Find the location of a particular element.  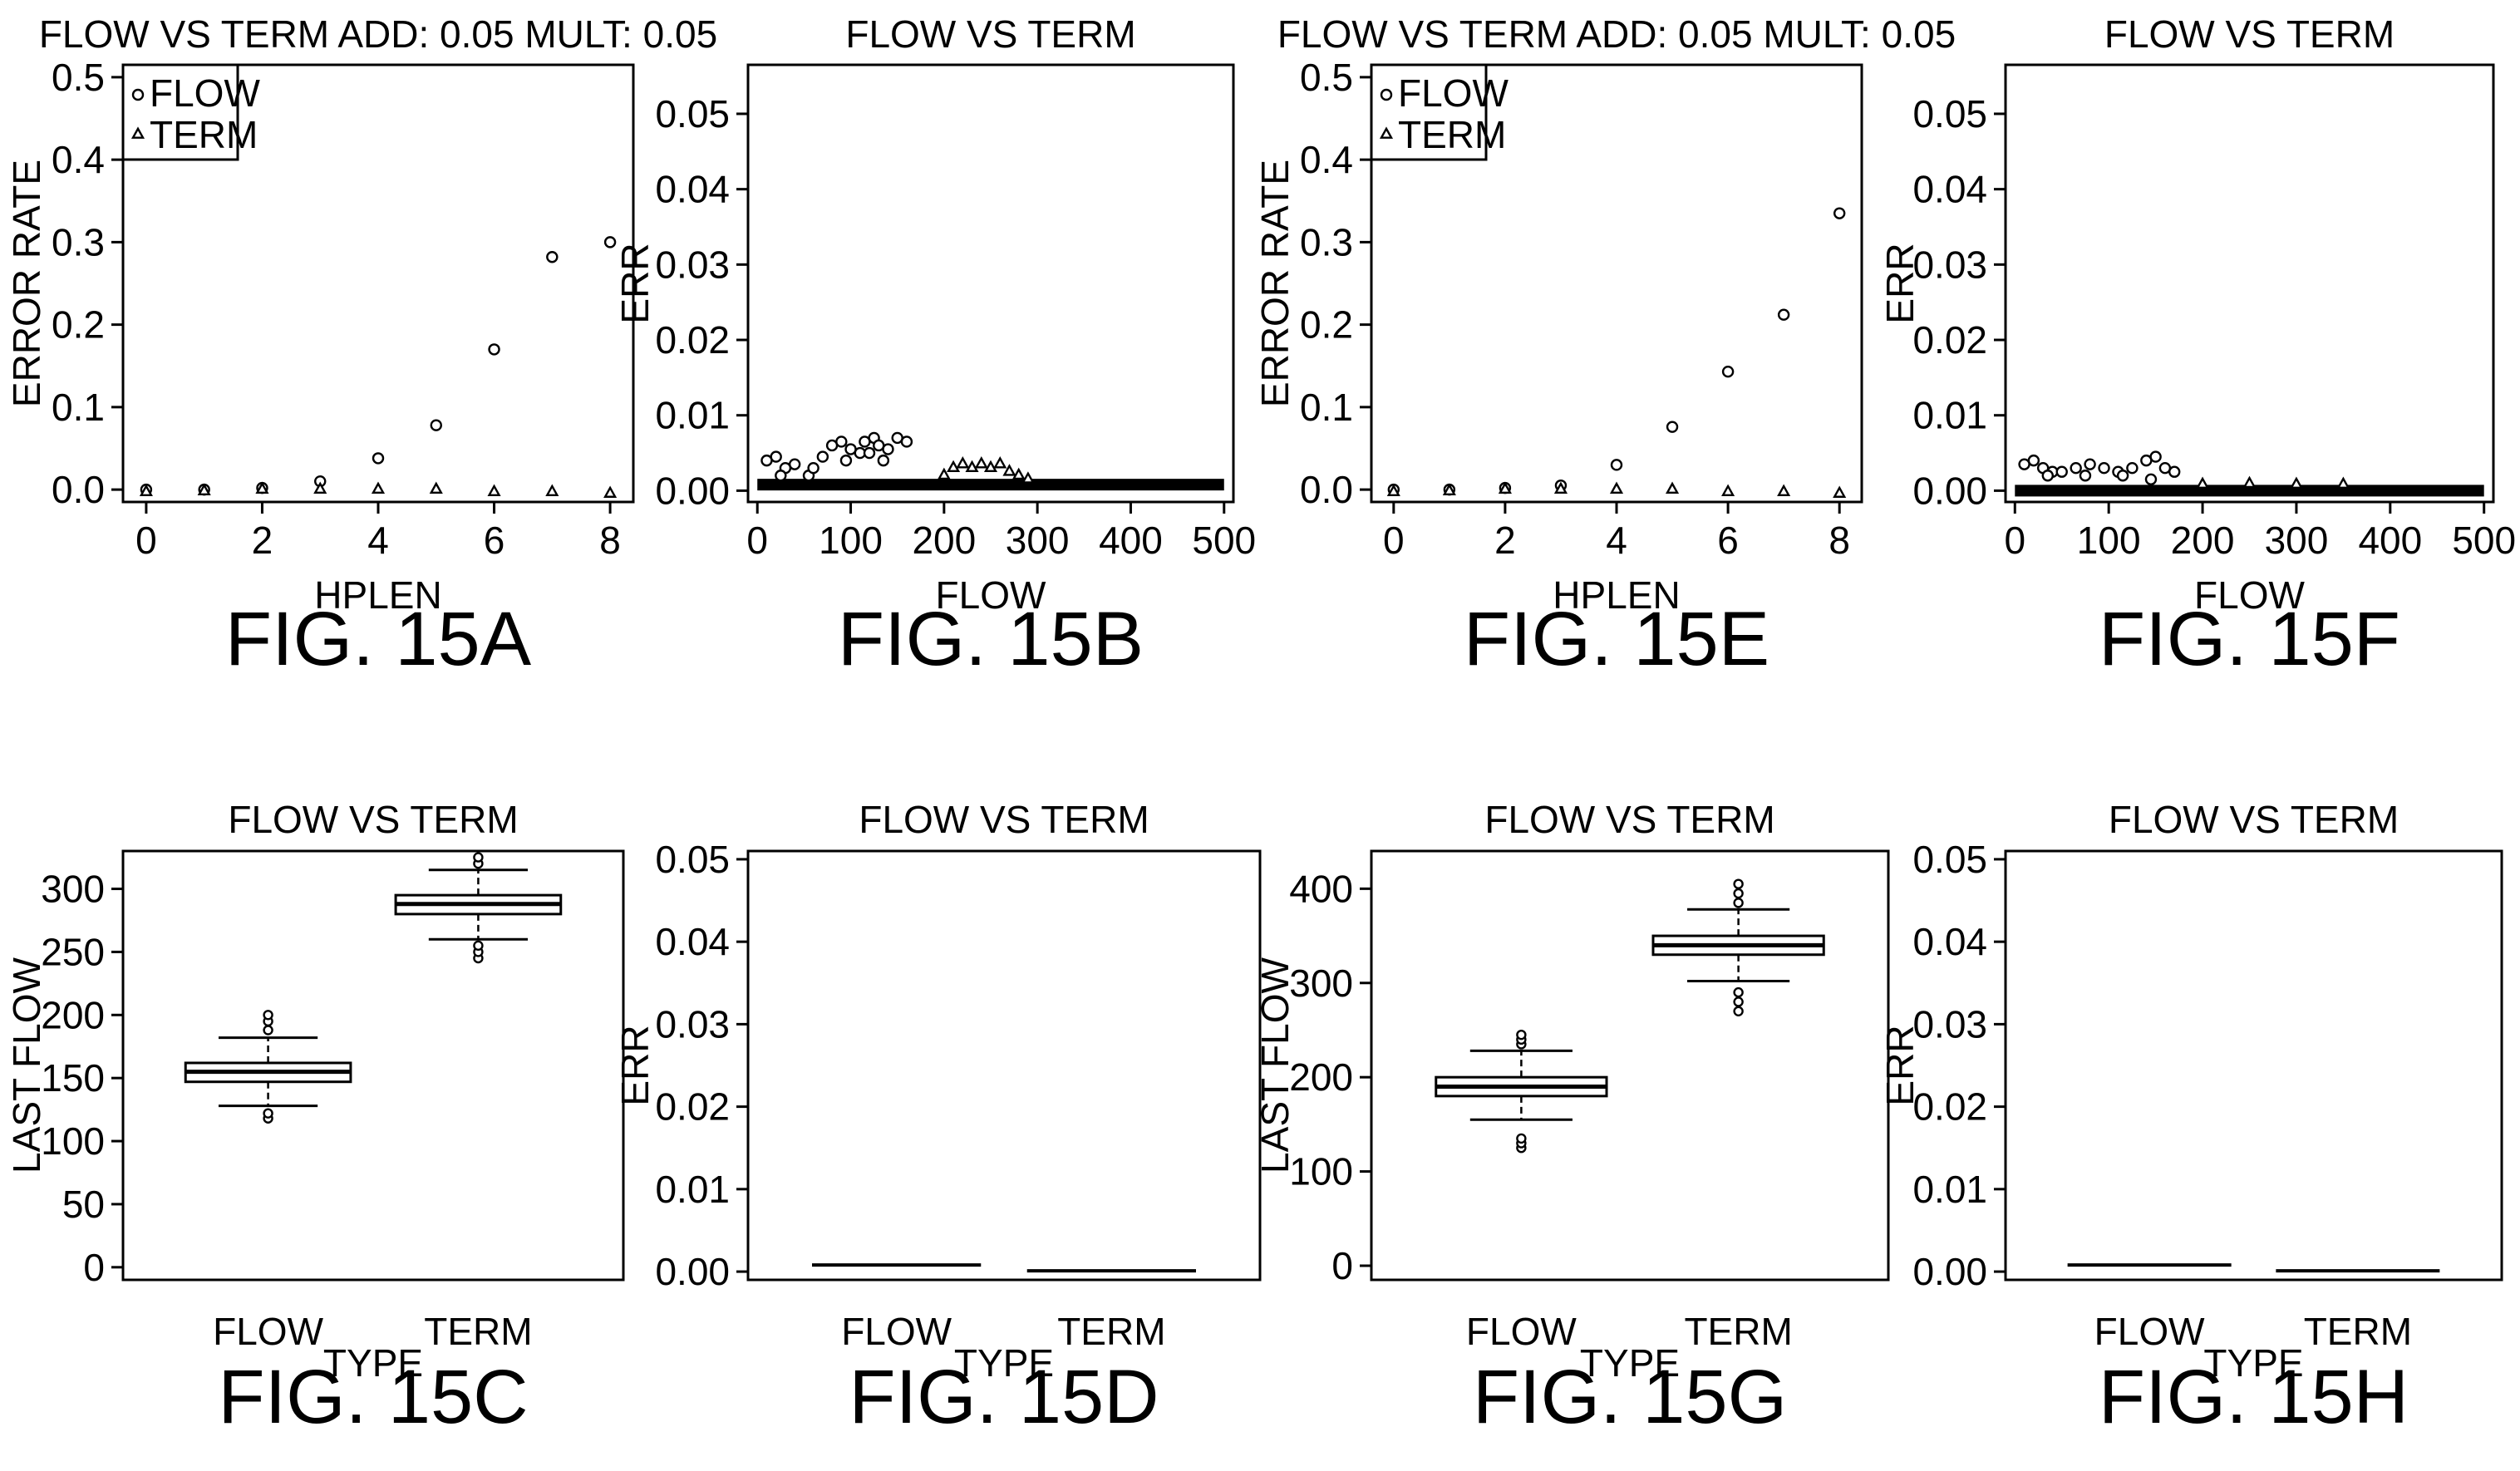

x-axis-label: HPLEN is located at coordinates (377, 595).